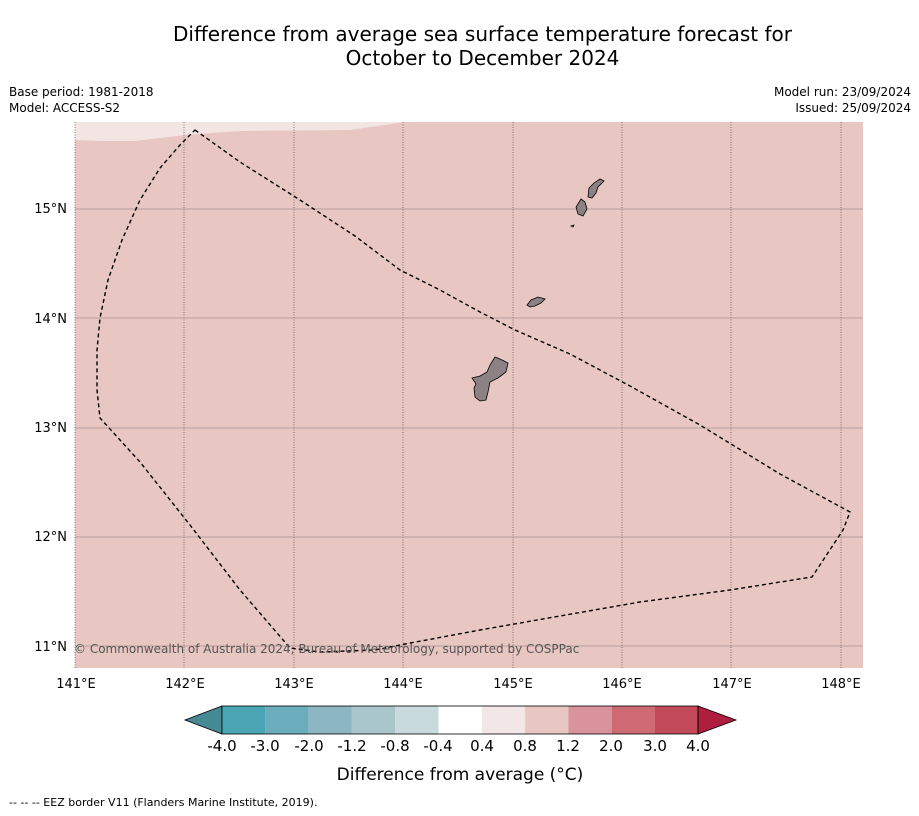 This screenshot has width=919, height=816. What do you see at coordinates (841, 684) in the screenshot?
I see `lon-tick-148: 148°E` at bounding box center [841, 684].